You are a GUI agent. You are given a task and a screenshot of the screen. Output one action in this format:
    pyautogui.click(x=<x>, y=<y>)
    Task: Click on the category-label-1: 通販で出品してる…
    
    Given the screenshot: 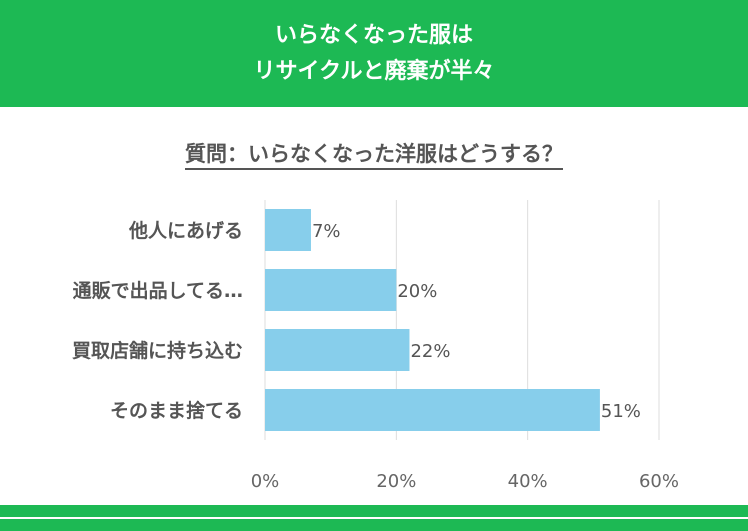 What is the action you would take?
    pyautogui.click(x=158, y=290)
    